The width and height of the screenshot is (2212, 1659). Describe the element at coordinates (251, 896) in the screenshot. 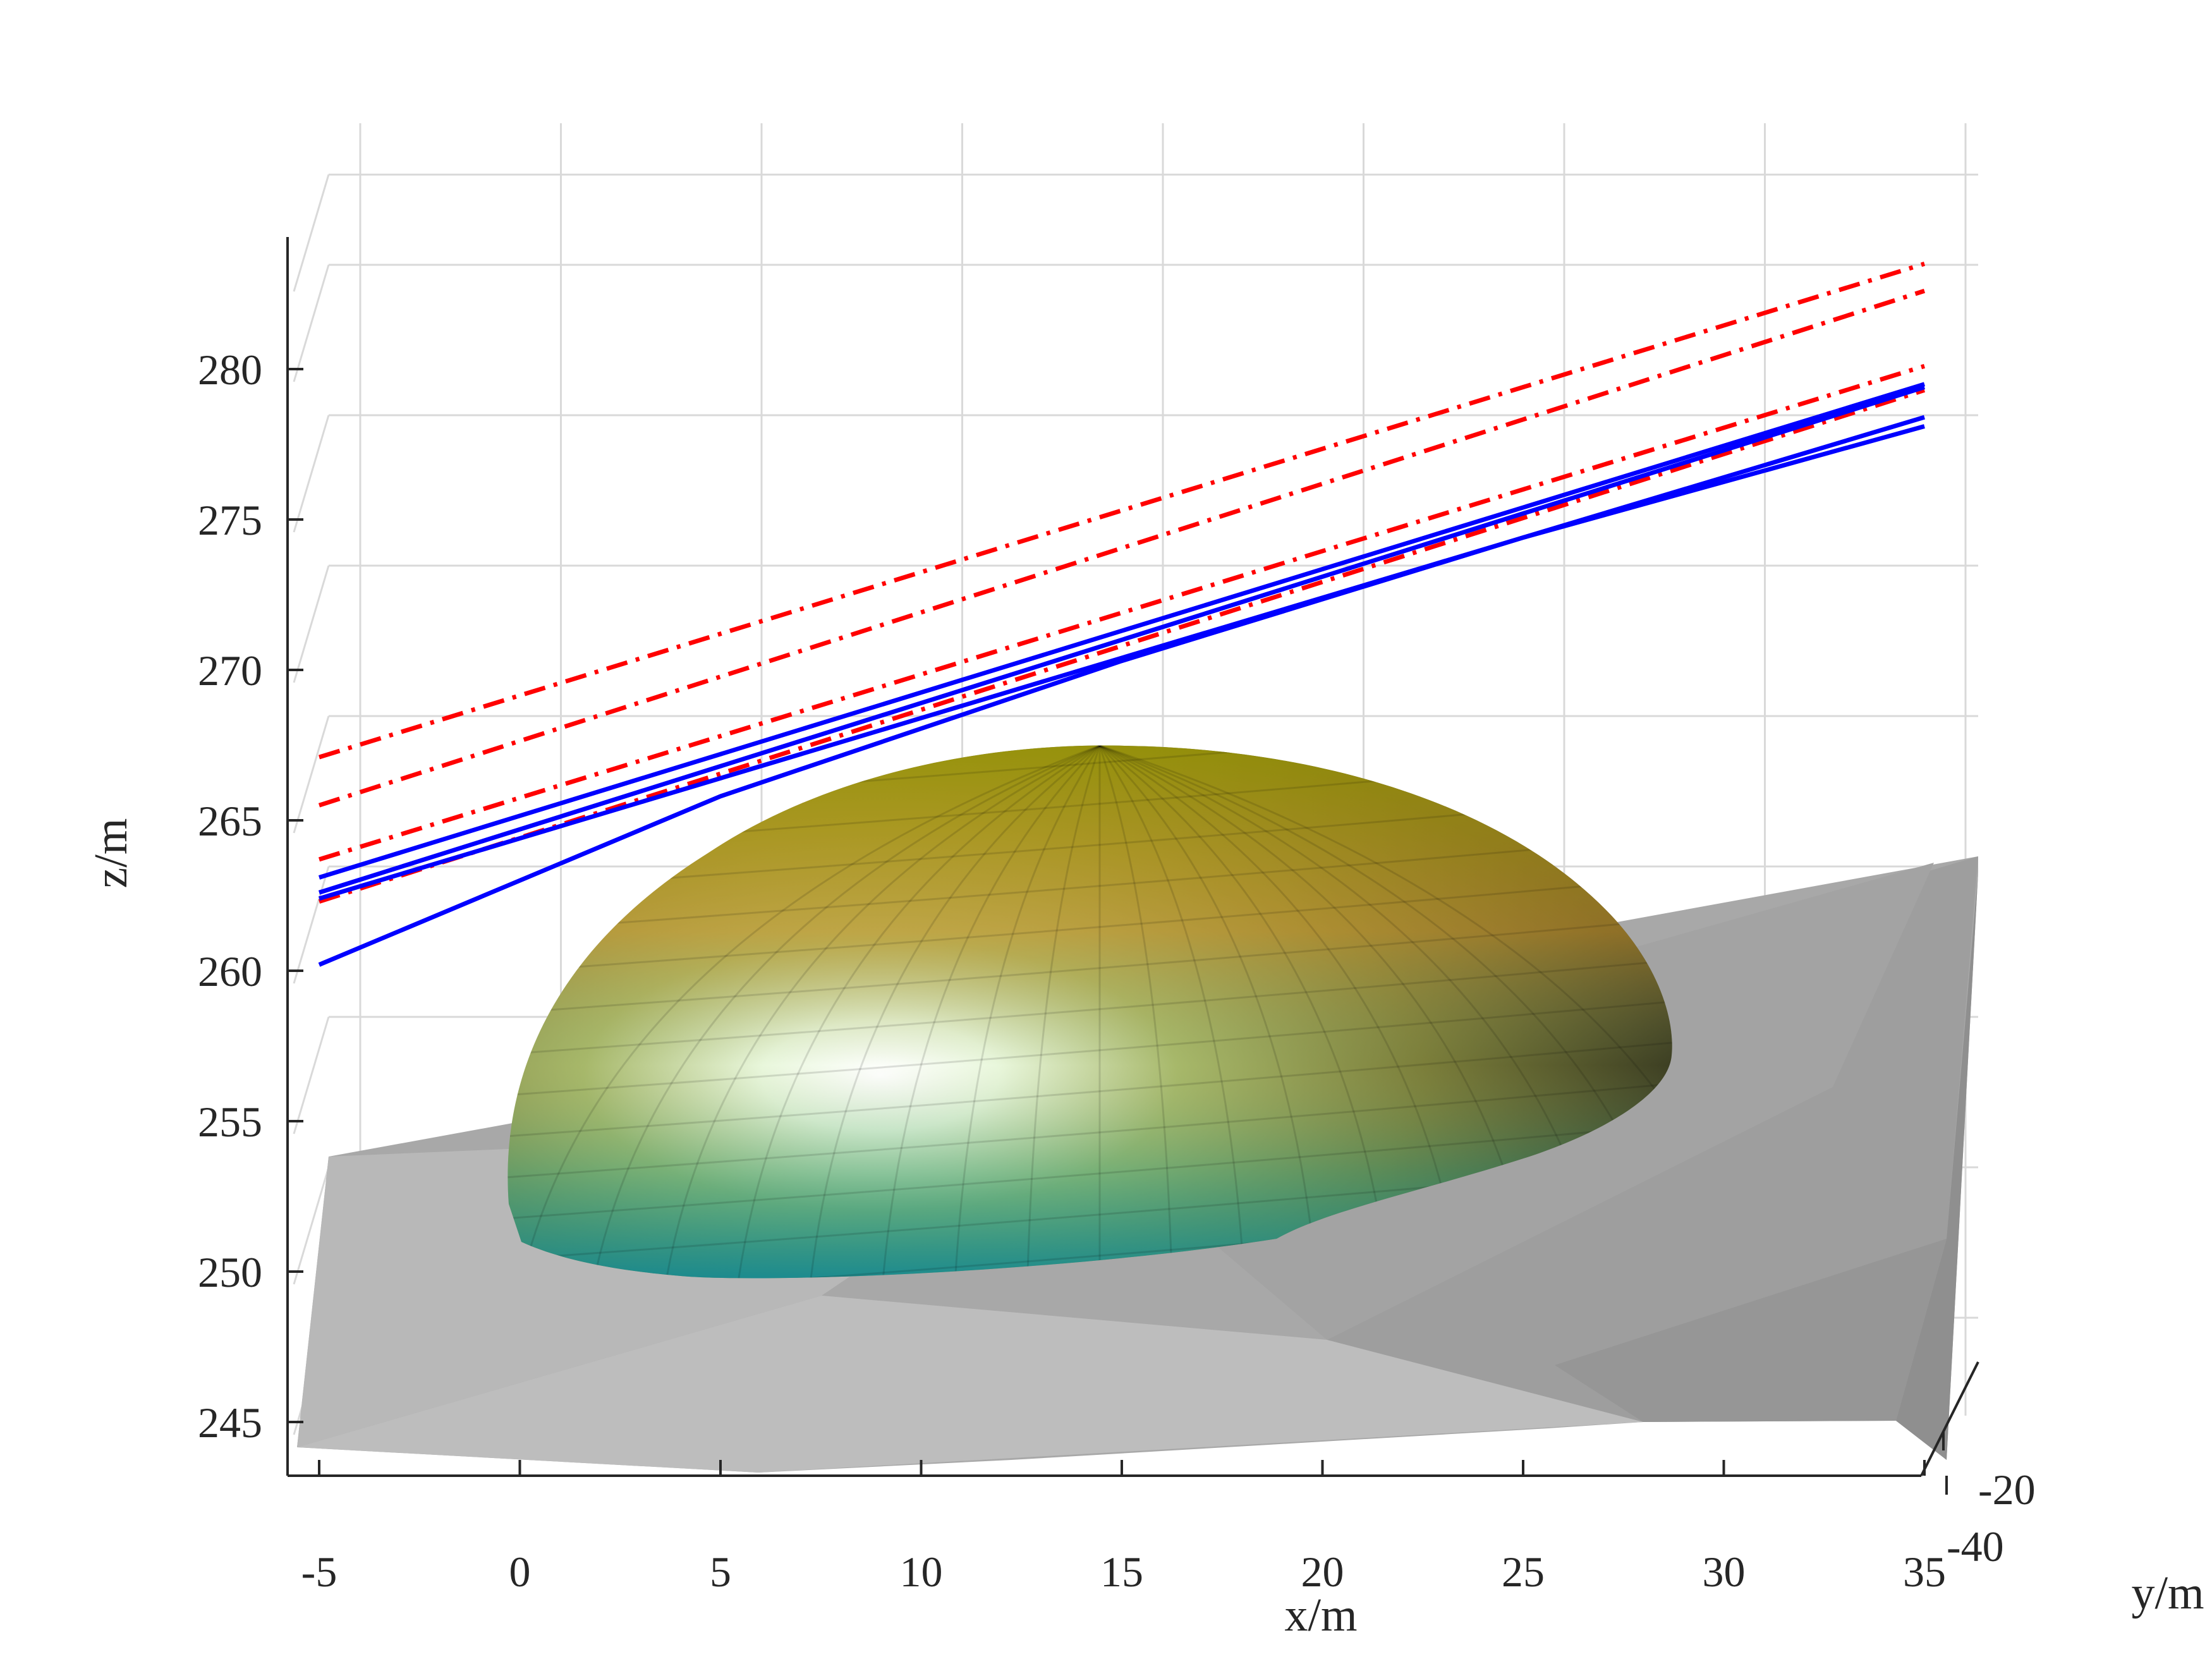

I see `z-axis-ticks: 245 250 255 260 265 270 275 280` at that location.